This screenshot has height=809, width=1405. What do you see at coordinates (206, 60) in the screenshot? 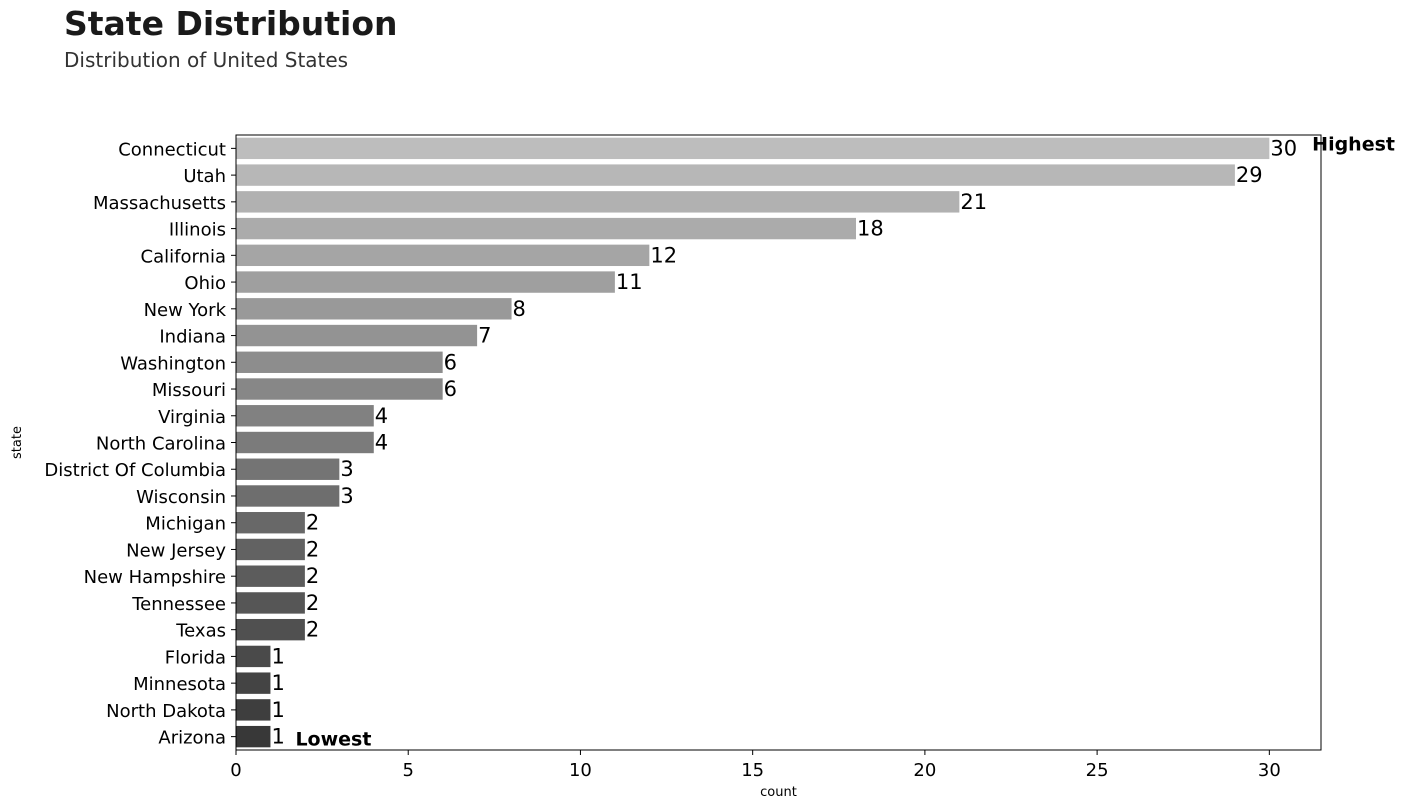
I see `chart-subtitle: Distribution of United States` at bounding box center [206, 60].